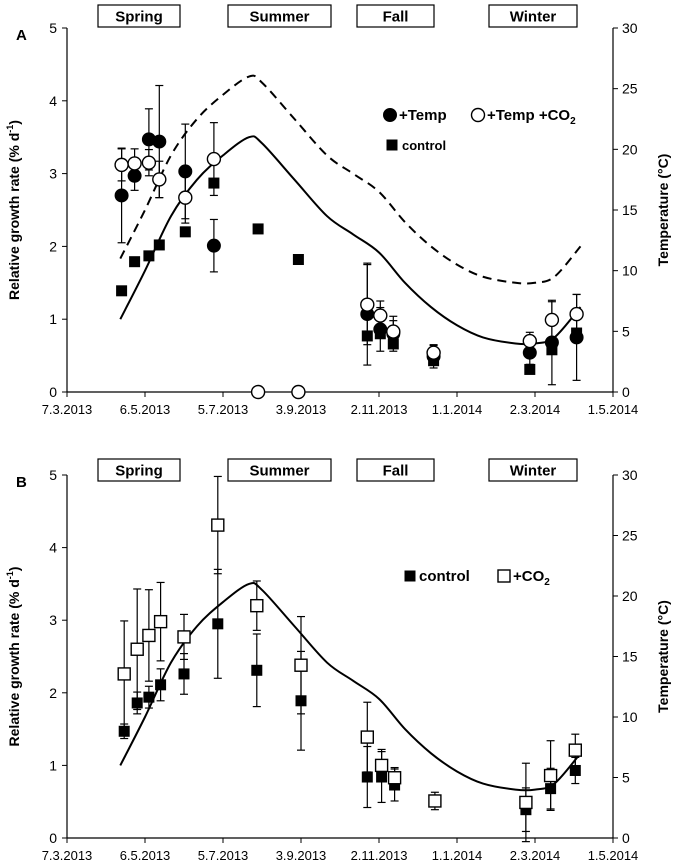 This screenshot has height=865, width=680. Describe the element at coordinates (53, 838) in the screenshot. I see `y-tick-label: 0` at that location.